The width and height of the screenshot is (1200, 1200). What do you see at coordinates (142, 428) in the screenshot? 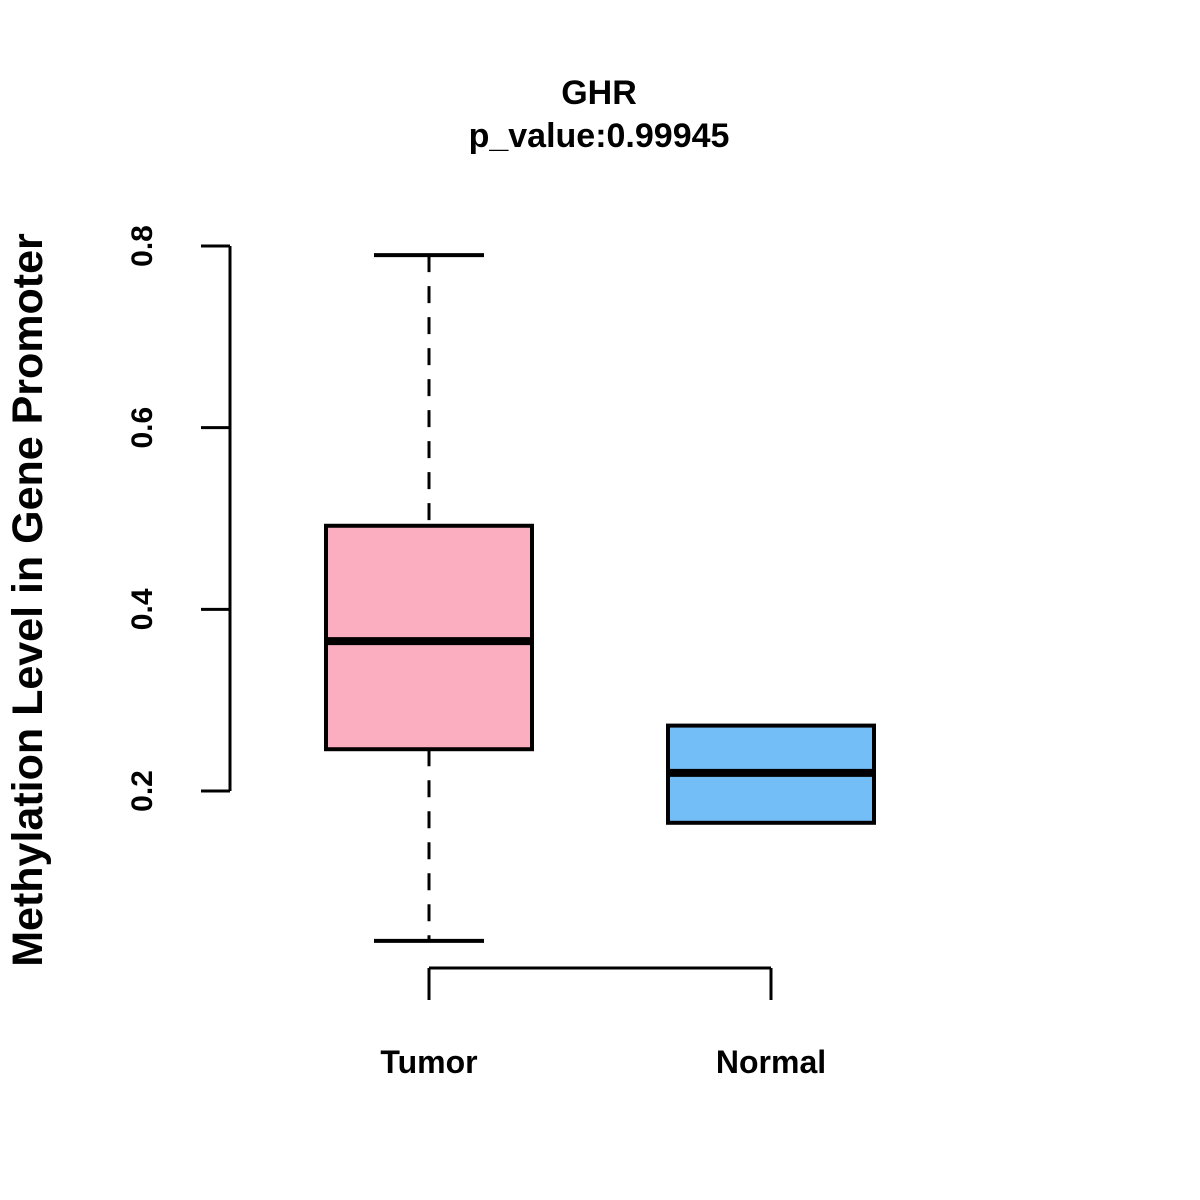
I see `y-tick-label: 0.6` at bounding box center [142, 428].